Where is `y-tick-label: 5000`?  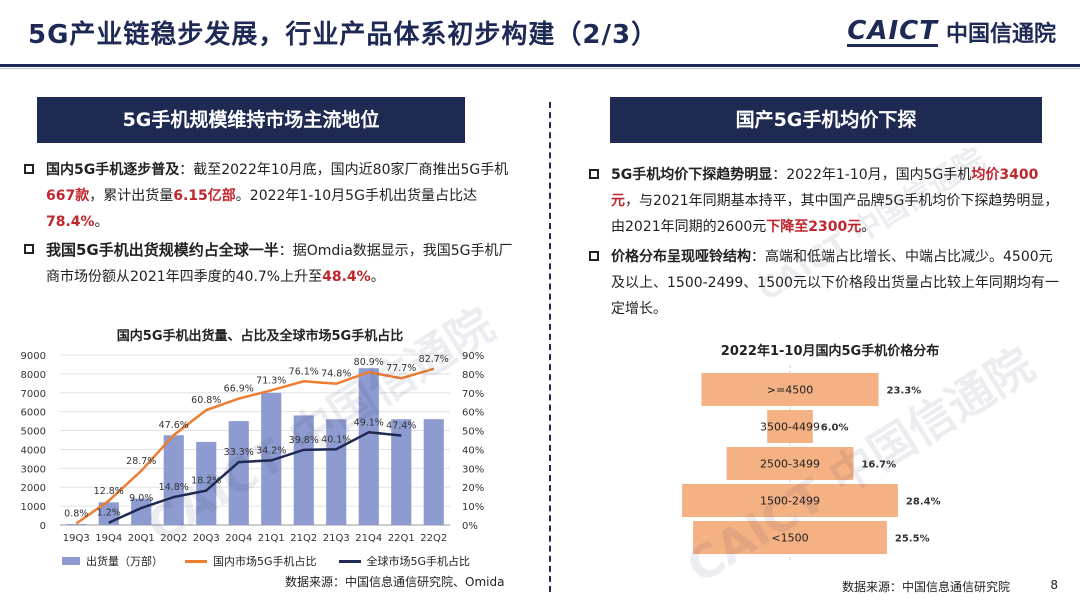 y-tick-label: 5000 is located at coordinates (33, 432).